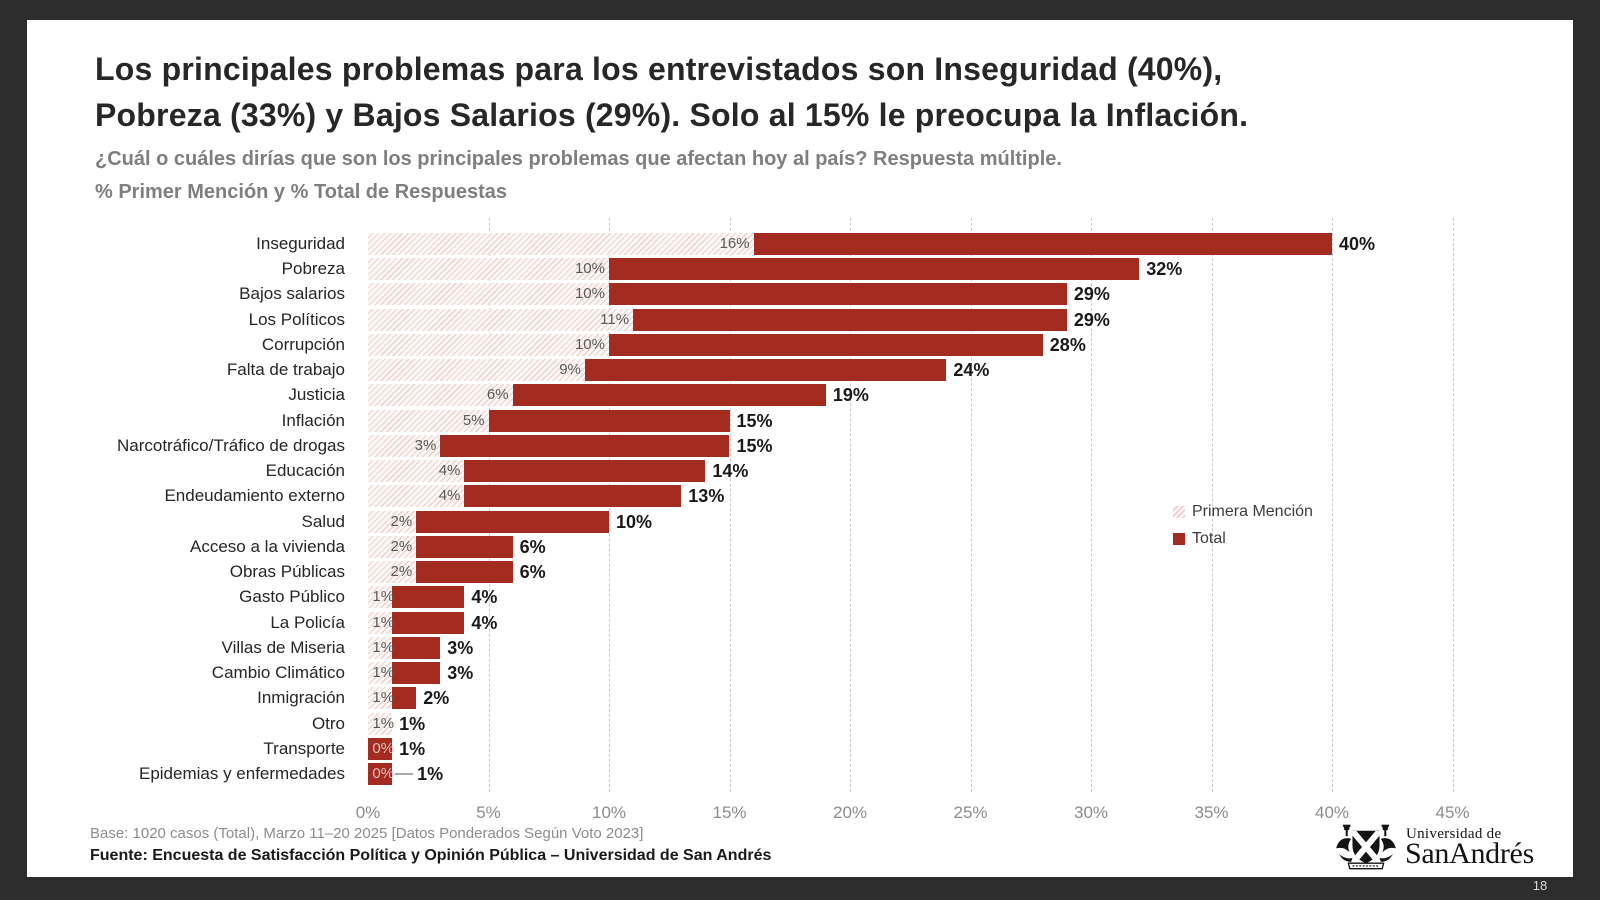  What do you see at coordinates (301, 698) in the screenshot?
I see `category-label: Inmigración` at bounding box center [301, 698].